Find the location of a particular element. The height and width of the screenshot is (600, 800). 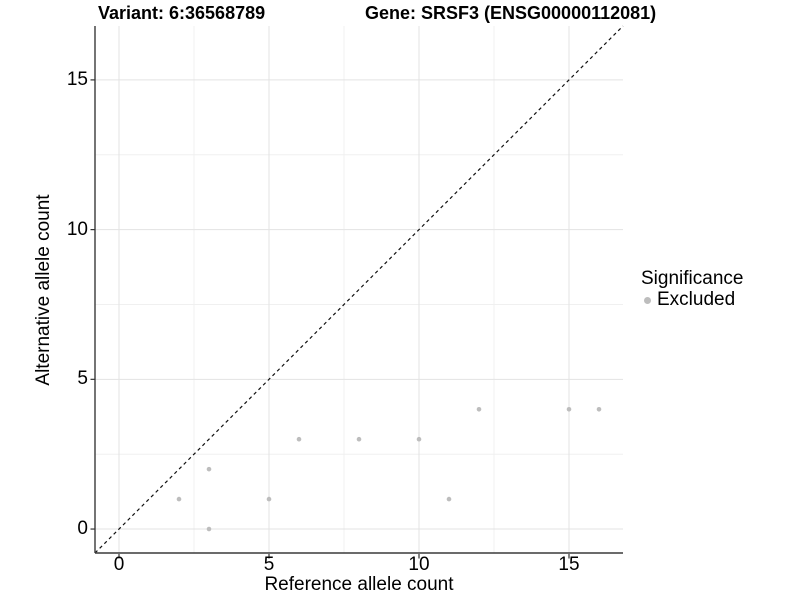

legend-title: Significance is located at coordinates (692, 278).